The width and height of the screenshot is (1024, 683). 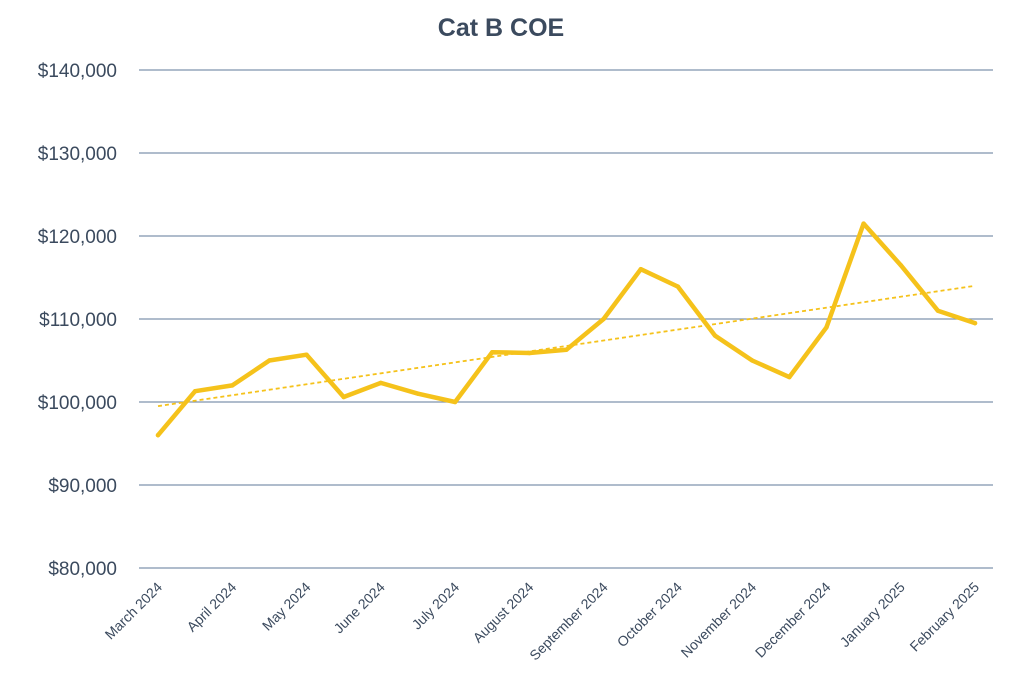 What do you see at coordinates (77, 71) in the screenshot?
I see `y-tick-label: $140,000` at bounding box center [77, 71].